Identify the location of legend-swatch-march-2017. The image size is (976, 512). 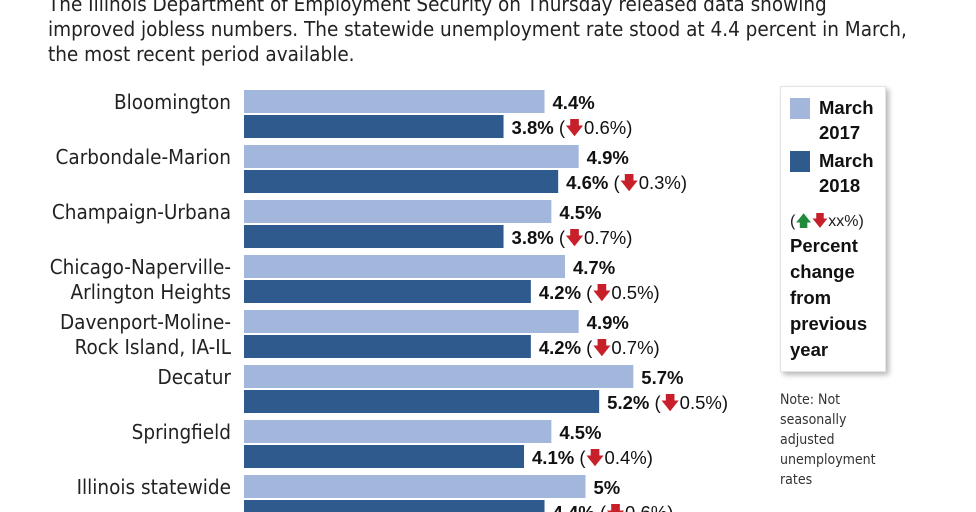
(800, 108).